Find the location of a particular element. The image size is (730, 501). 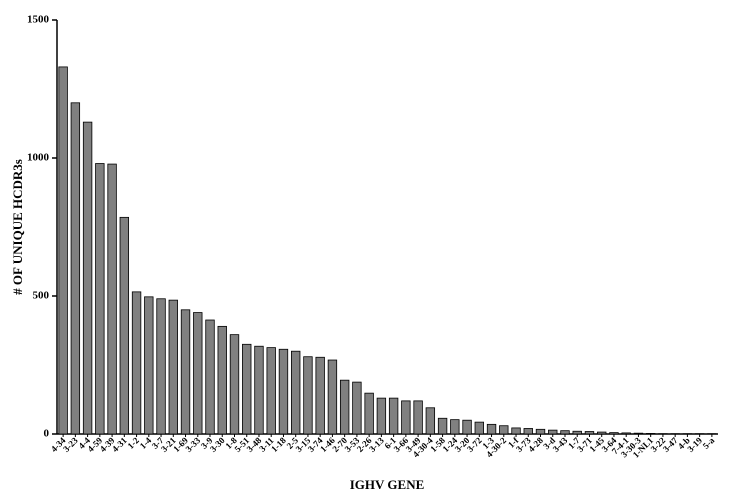

x-tick-label: 5-a is located at coordinates (709, 443).